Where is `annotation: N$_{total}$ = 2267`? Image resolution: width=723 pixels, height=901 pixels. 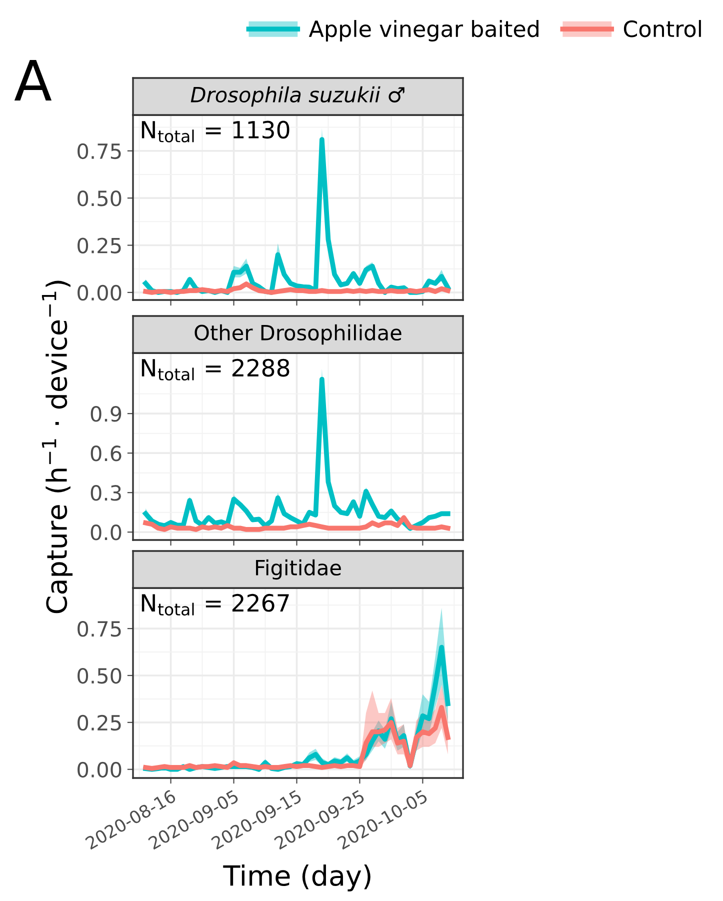
annotation: N$_{total}$ = 2267 is located at coordinates (215, 605).